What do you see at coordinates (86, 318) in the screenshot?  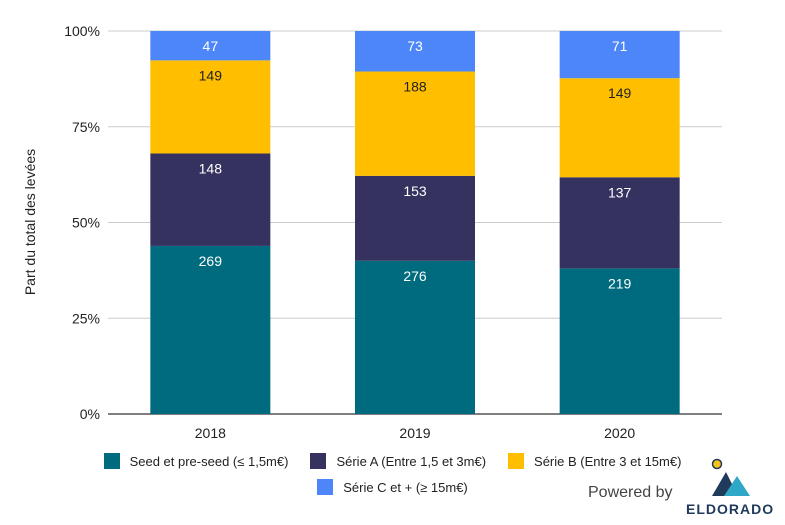 I see `y-tick-label: 25%` at bounding box center [86, 318].